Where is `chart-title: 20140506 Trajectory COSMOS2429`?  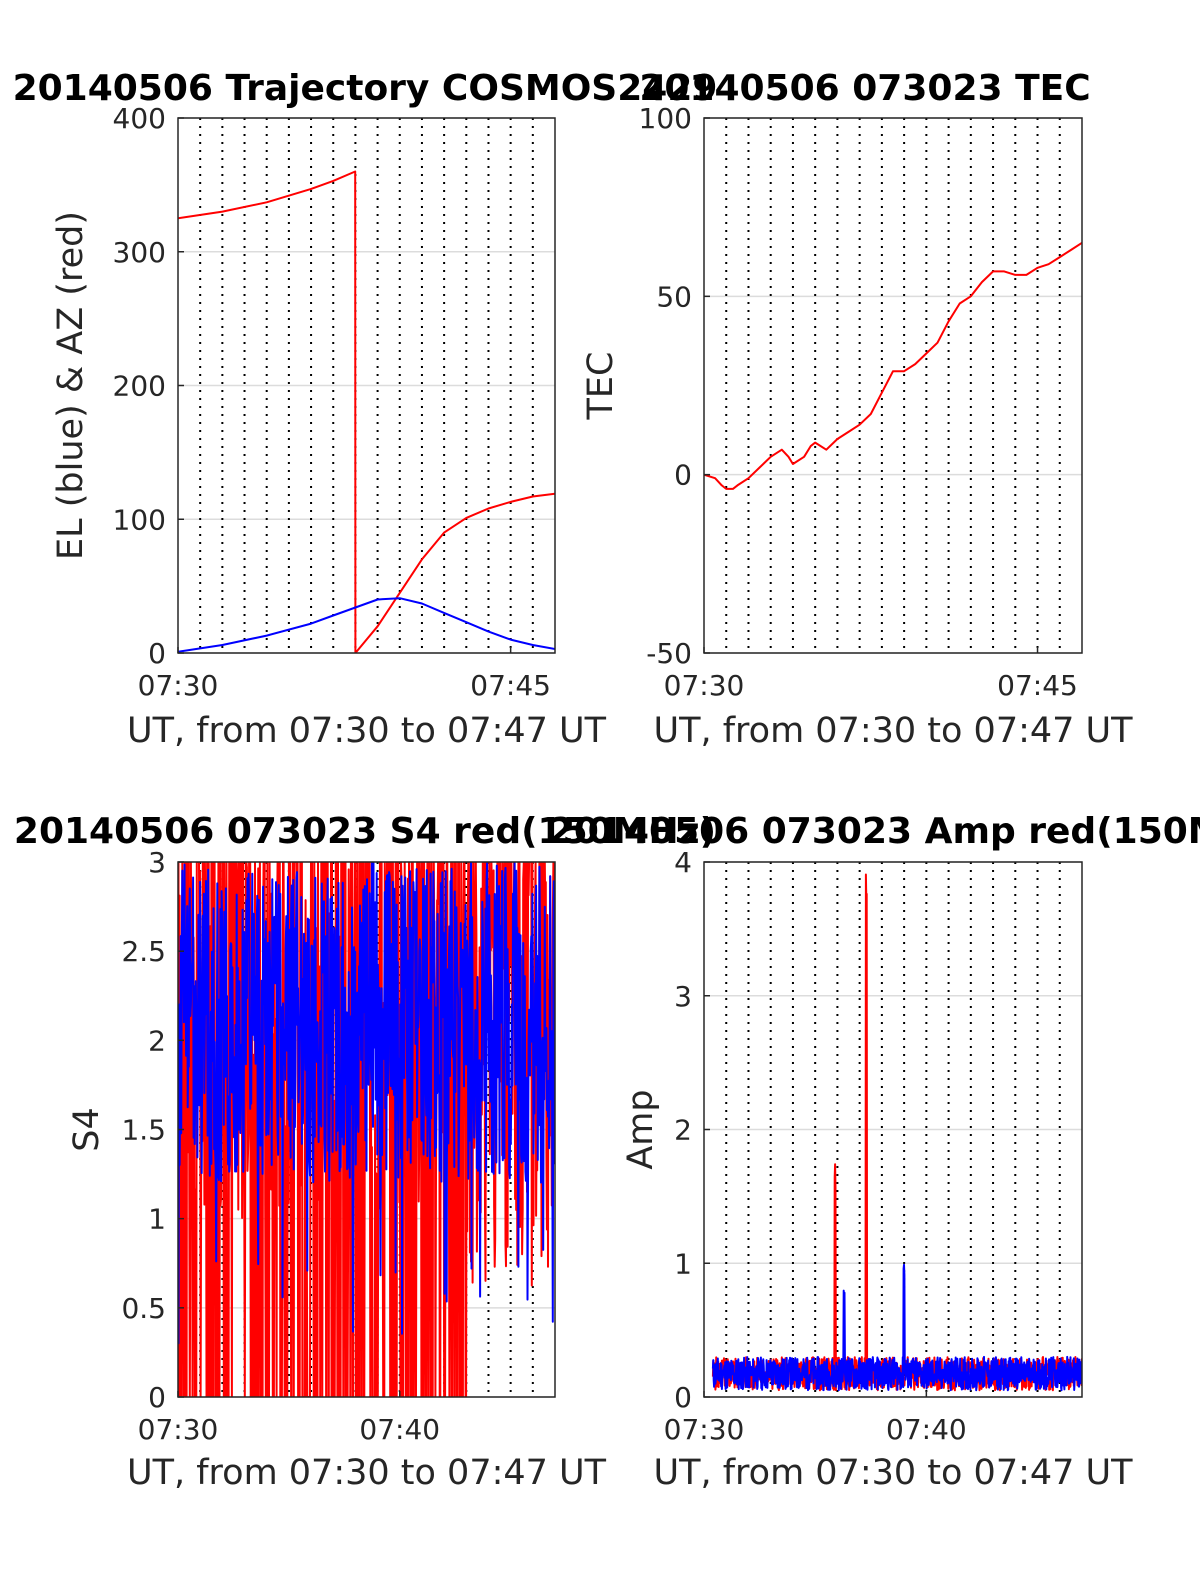
chart-title: 20140506 Trajectory COSMOS2429 is located at coordinates (365, 88).